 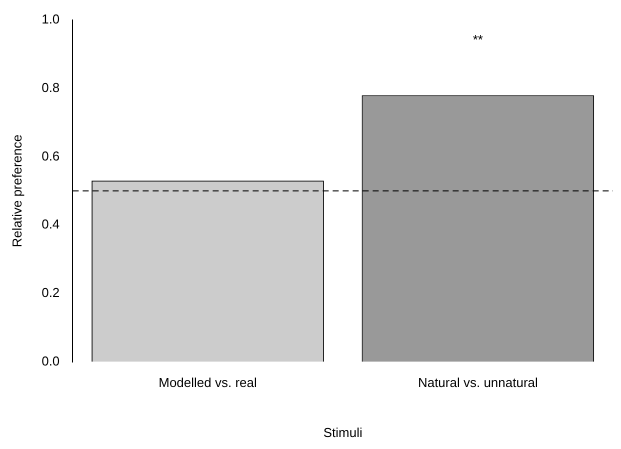 I want to click on y-tick-label: 1.0, so click(x=51, y=19).